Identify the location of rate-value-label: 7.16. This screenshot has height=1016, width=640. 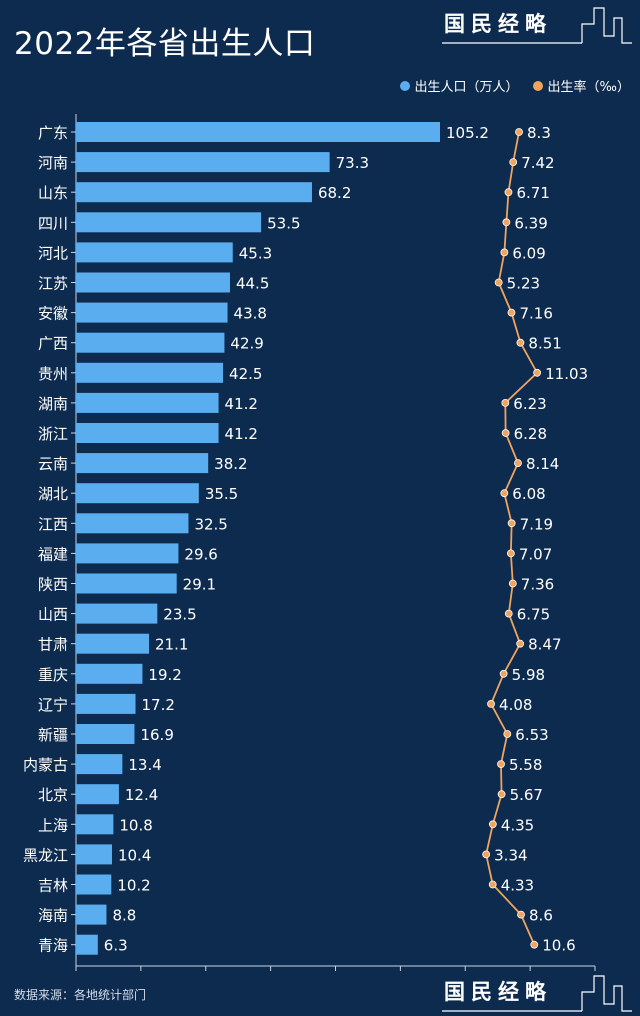
(535, 314).